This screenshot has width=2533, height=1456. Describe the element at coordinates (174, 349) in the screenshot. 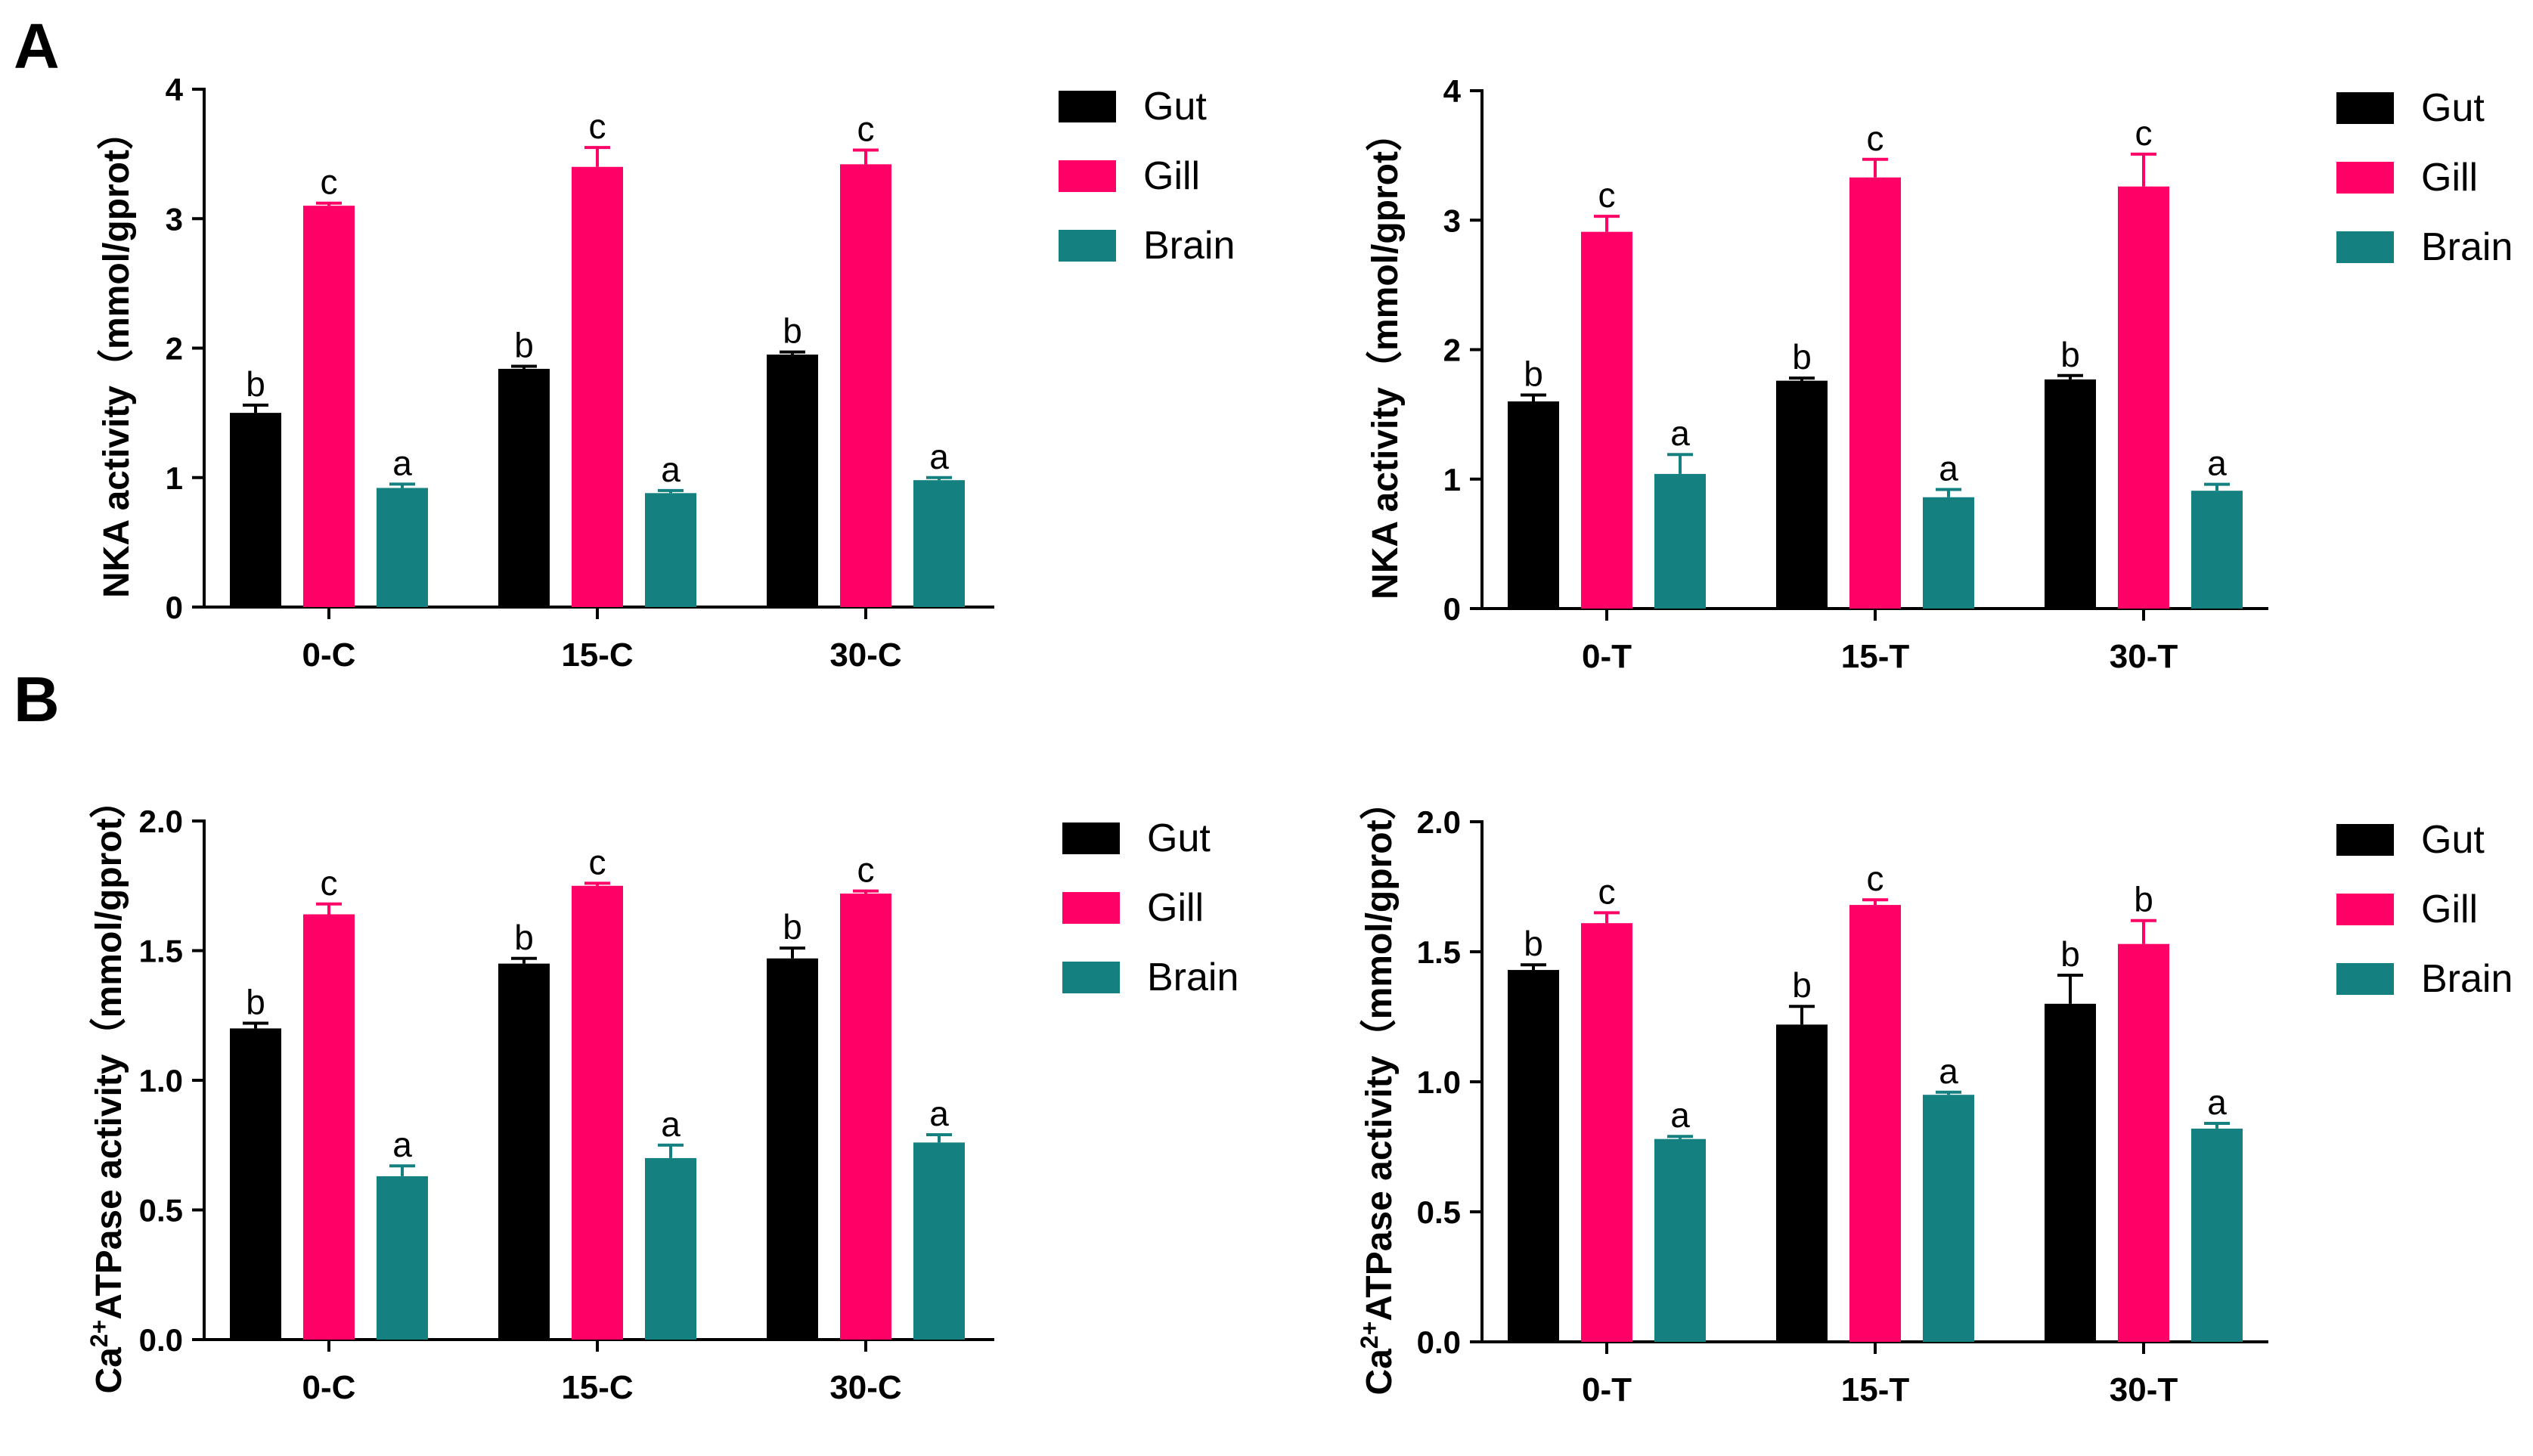

I see `y-tick-label: 2` at that location.